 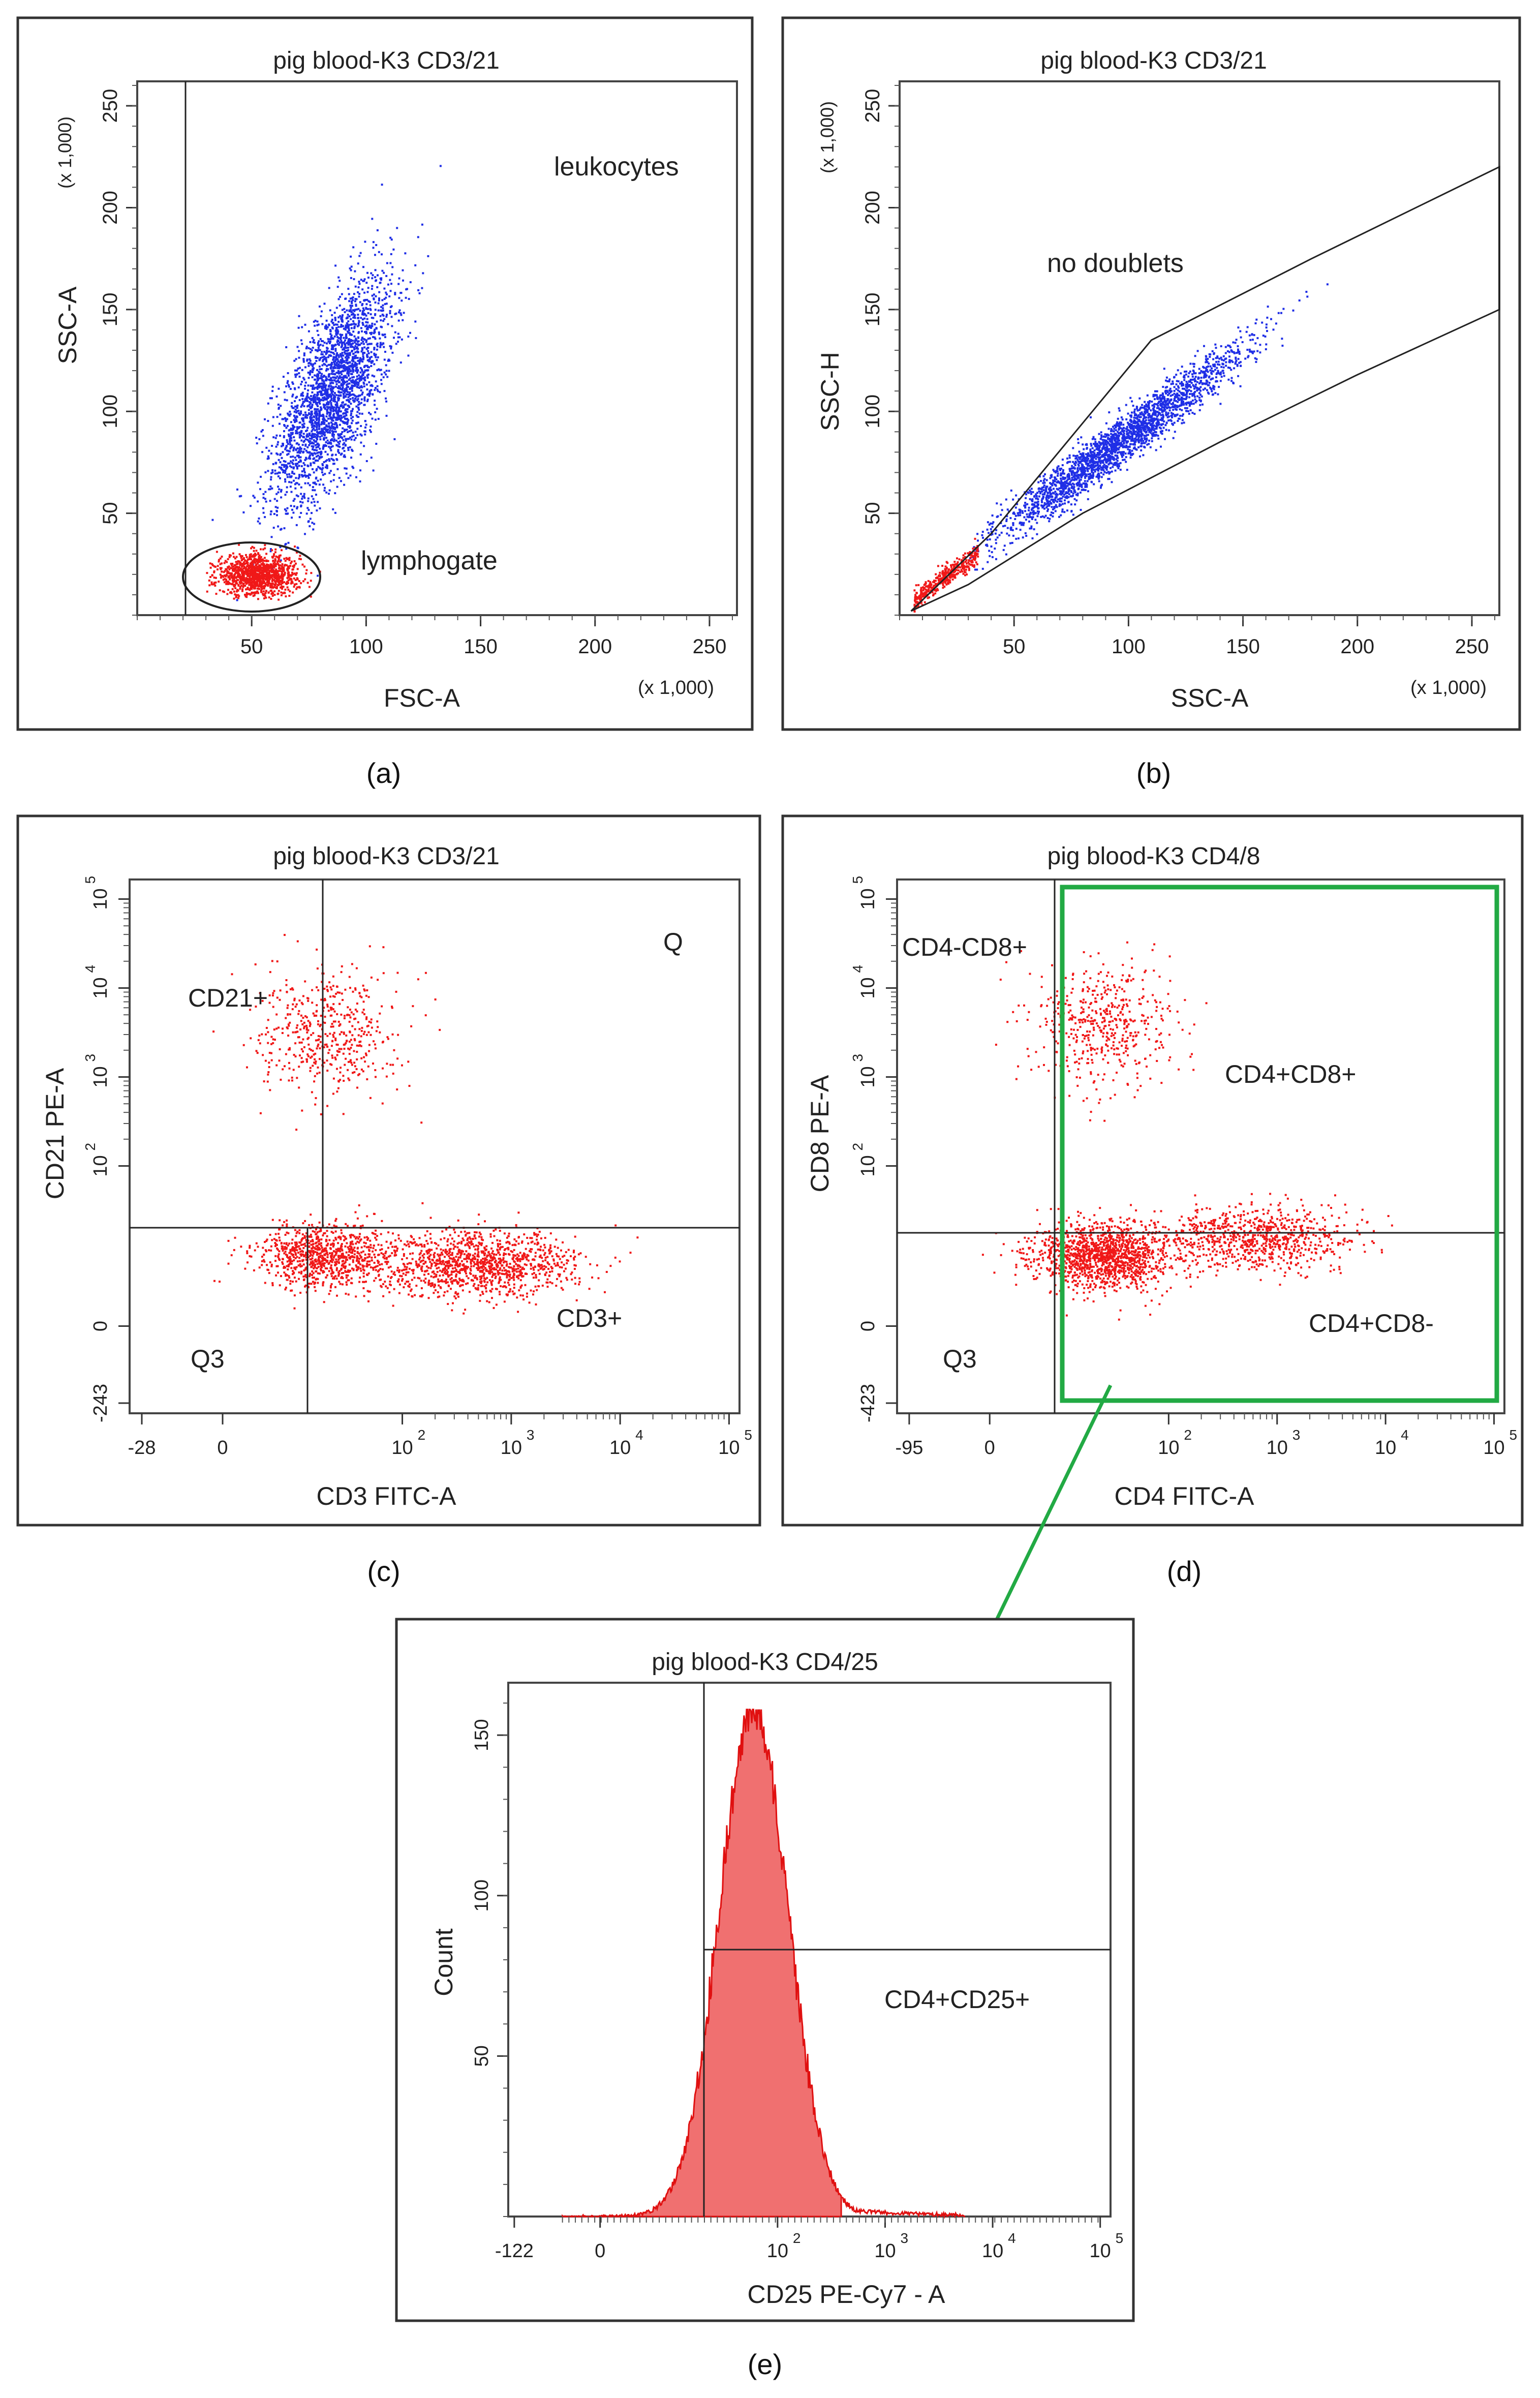 I want to click on panel-a-label-lymphogate: lymphogate, so click(x=430, y=560).